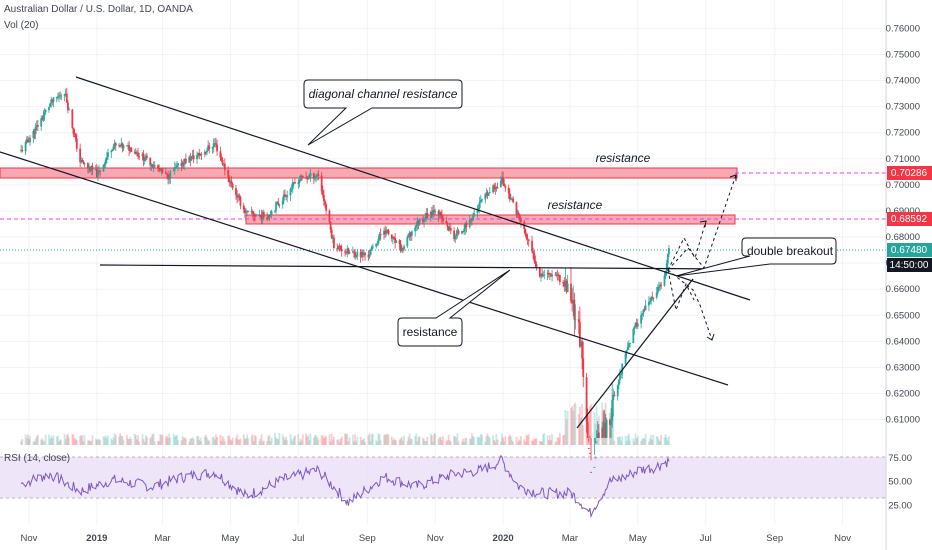 The width and height of the screenshot is (932, 550). Describe the element at coordinates (903, 159) in the screenshot. I see `price-tick-label: 0.71000` at that location.